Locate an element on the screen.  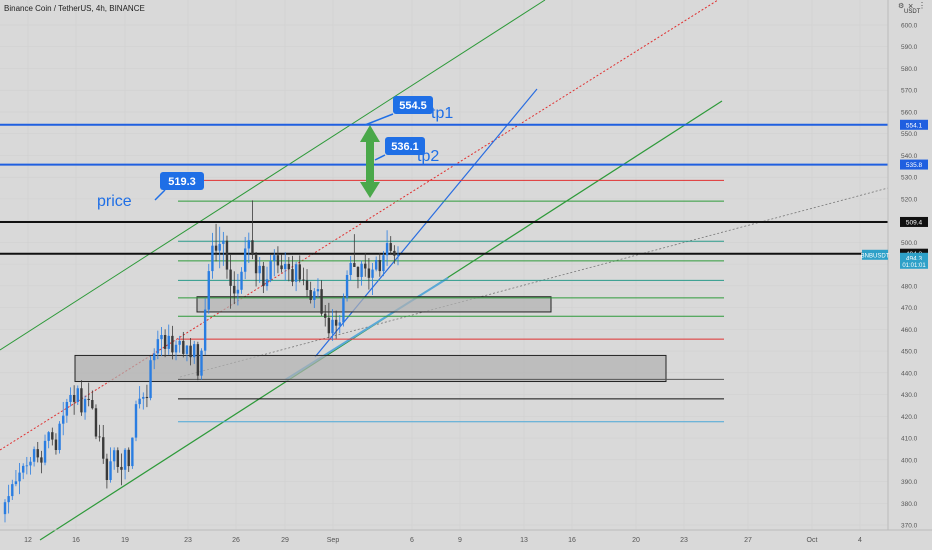
price-label: 509.4 is located at coordinates (914, 221).